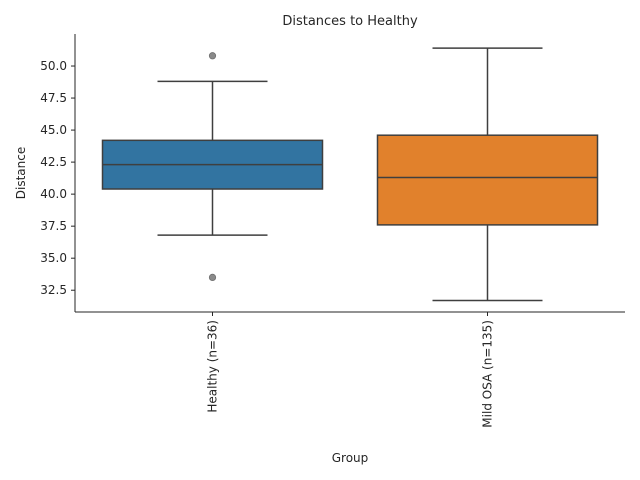 Image resolution: width=640 pixels, height=480 pixels. I want to click on x-tick-label: Mild OSA (n=135), so click(488, 374).